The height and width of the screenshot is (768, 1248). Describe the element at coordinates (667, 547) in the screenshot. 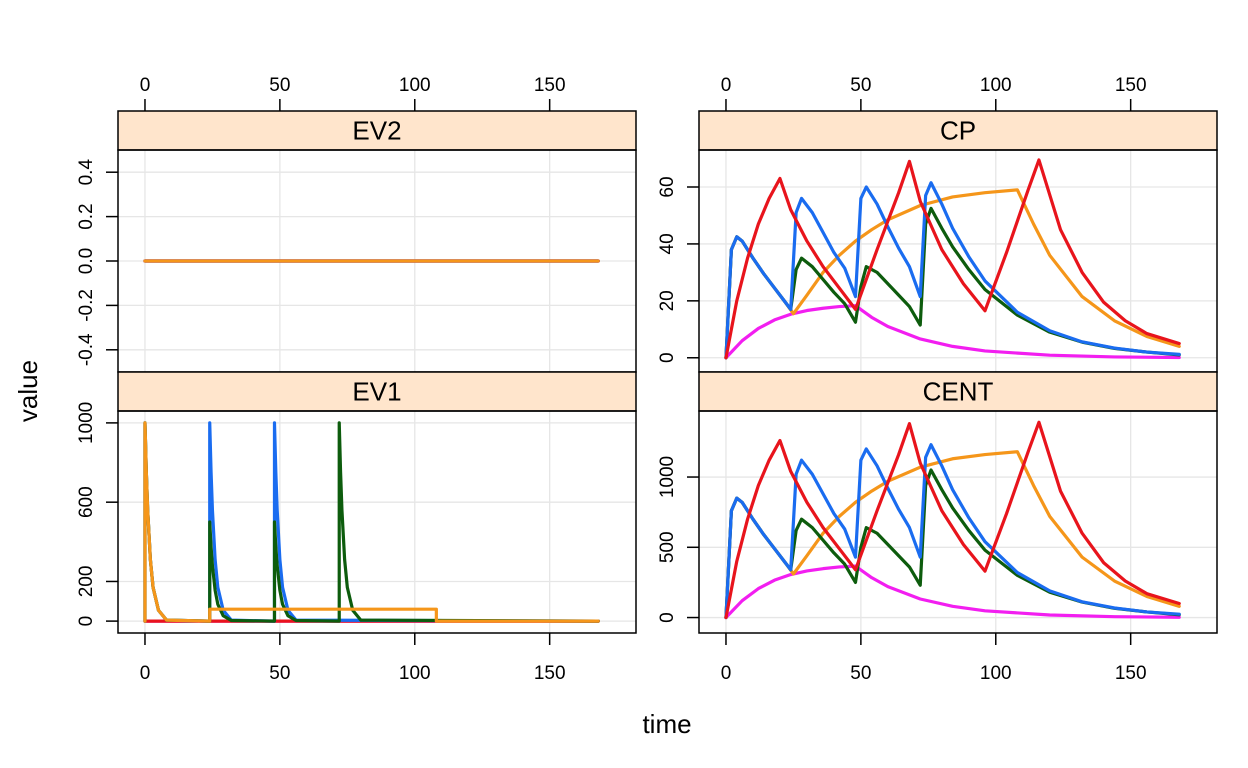

I see `y-tick-label-cent: 500` at that location.